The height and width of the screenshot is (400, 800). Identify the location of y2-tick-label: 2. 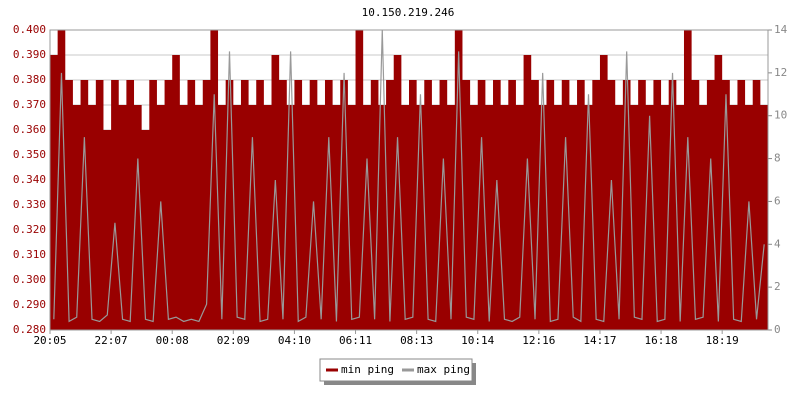
(777, 286).